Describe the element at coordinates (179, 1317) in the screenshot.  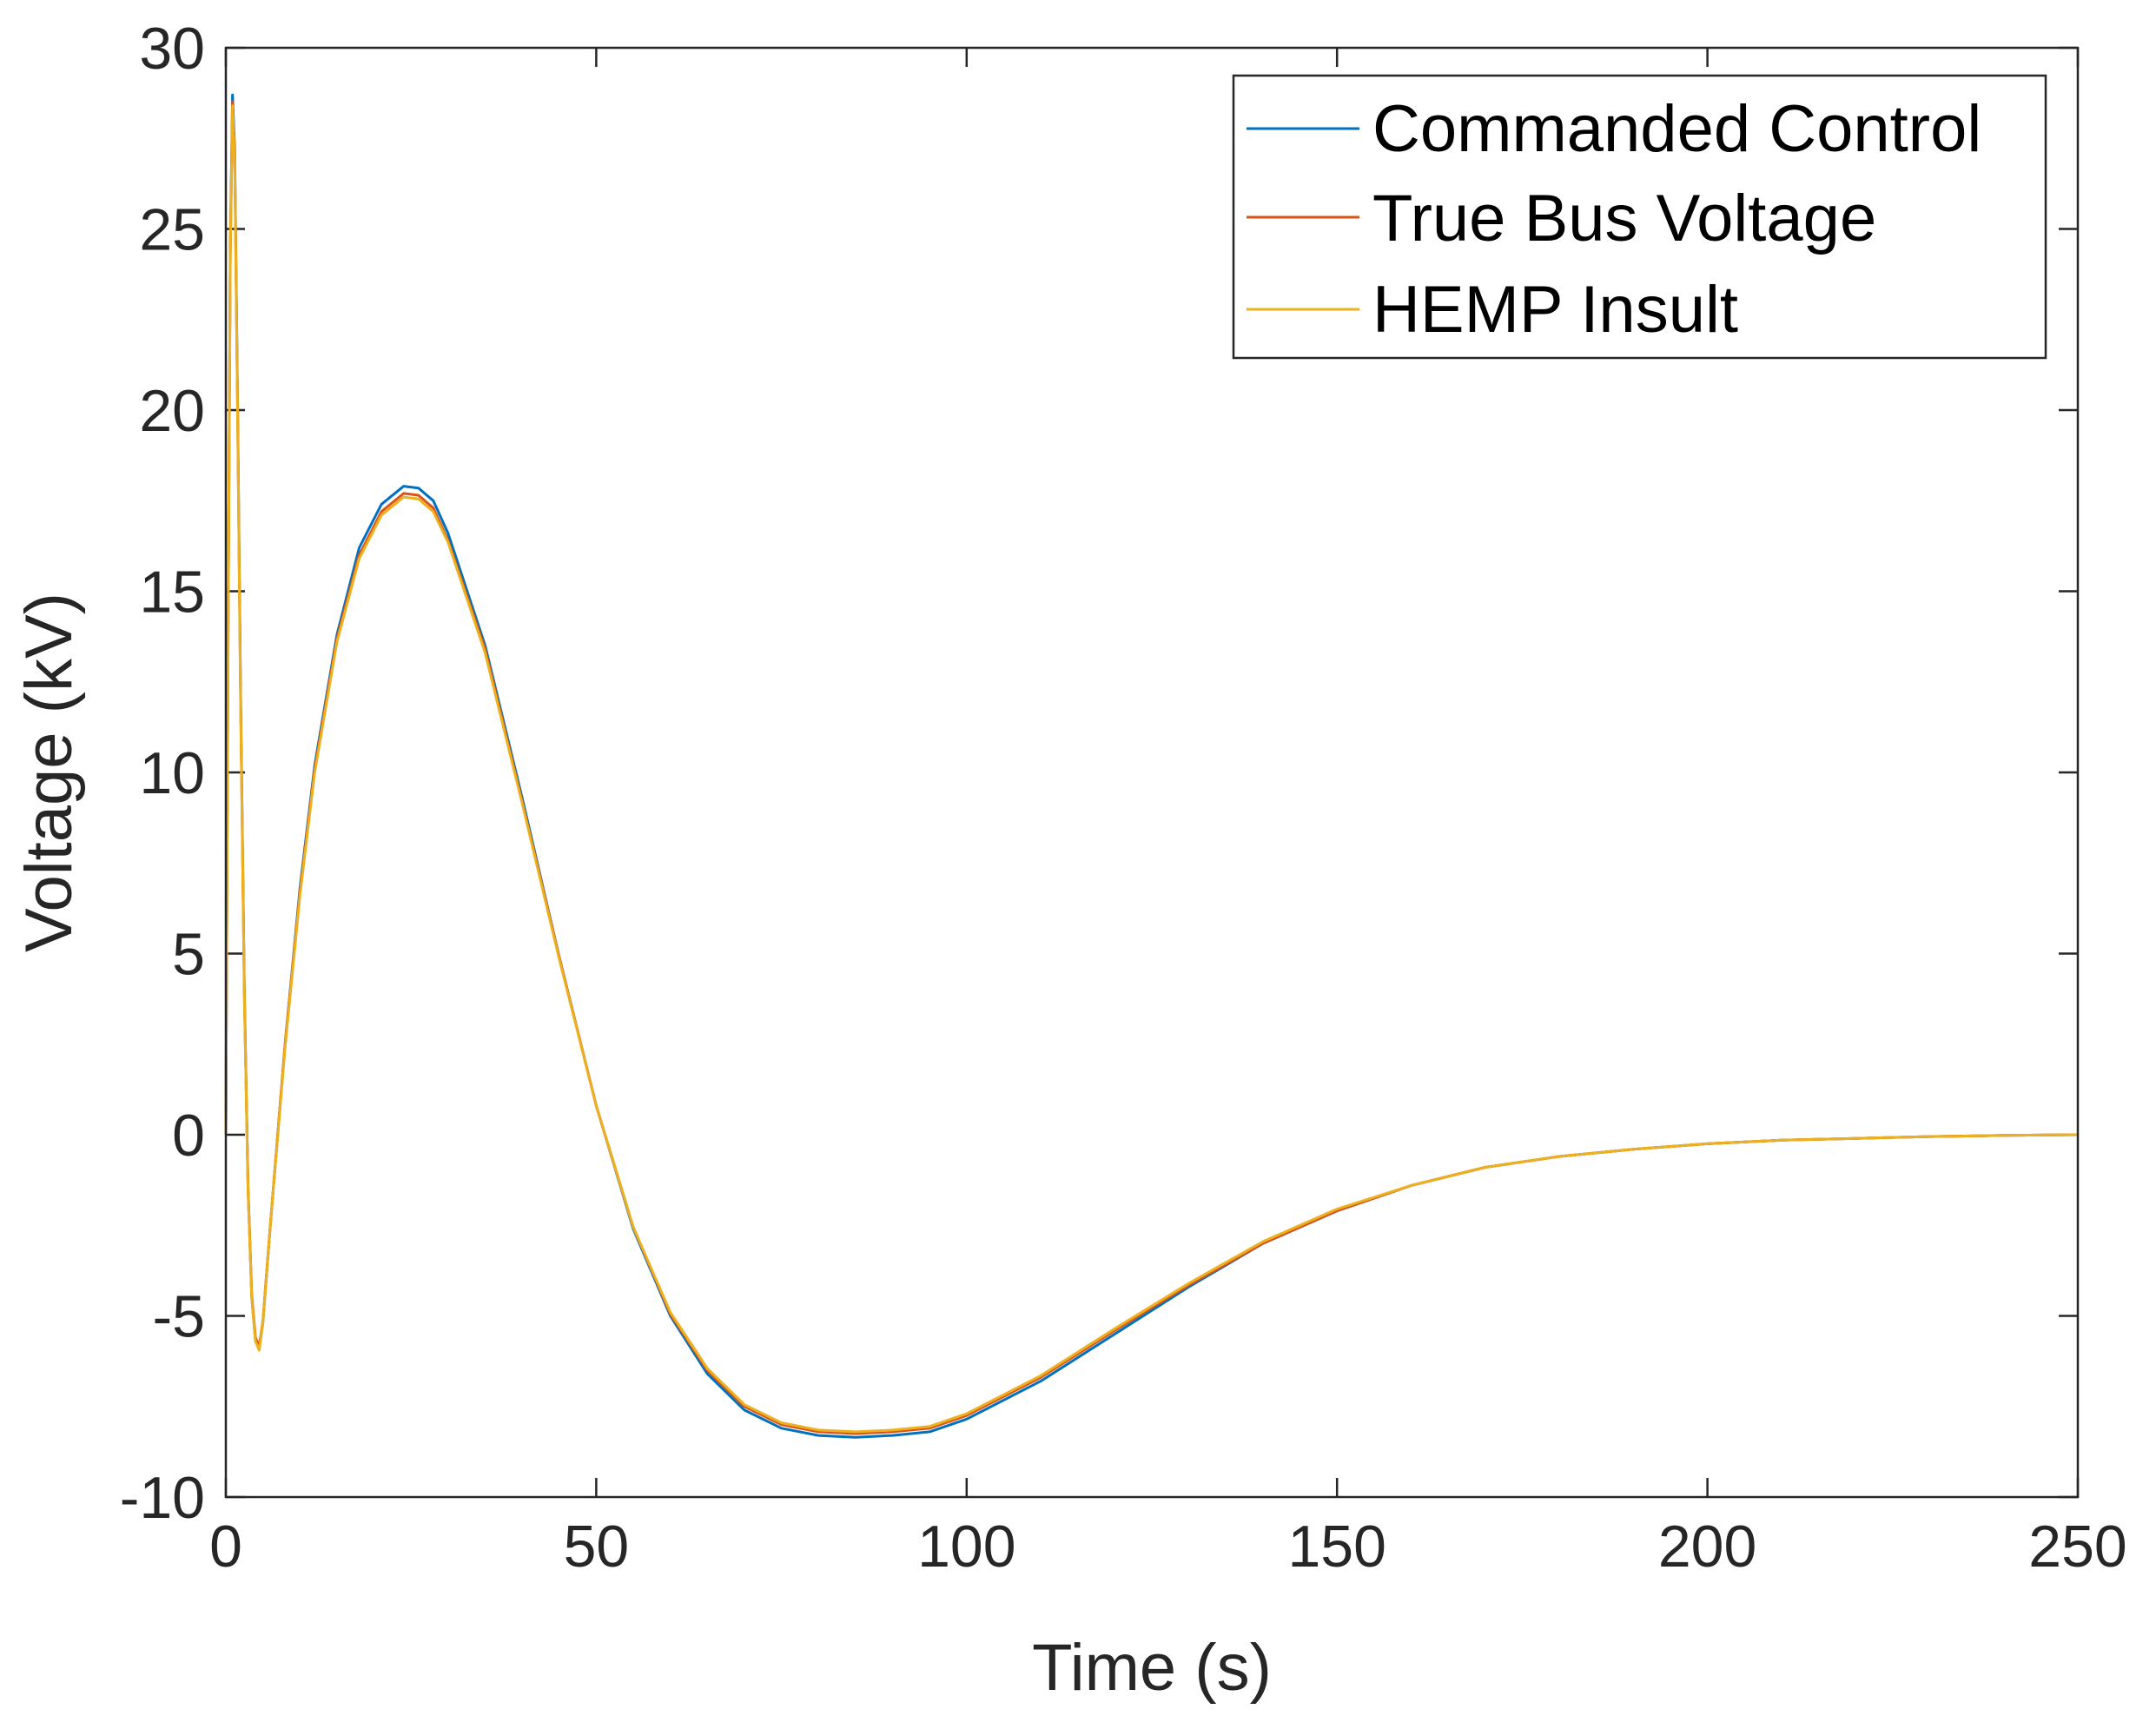
I see `y-tick-label: -5` at that location.